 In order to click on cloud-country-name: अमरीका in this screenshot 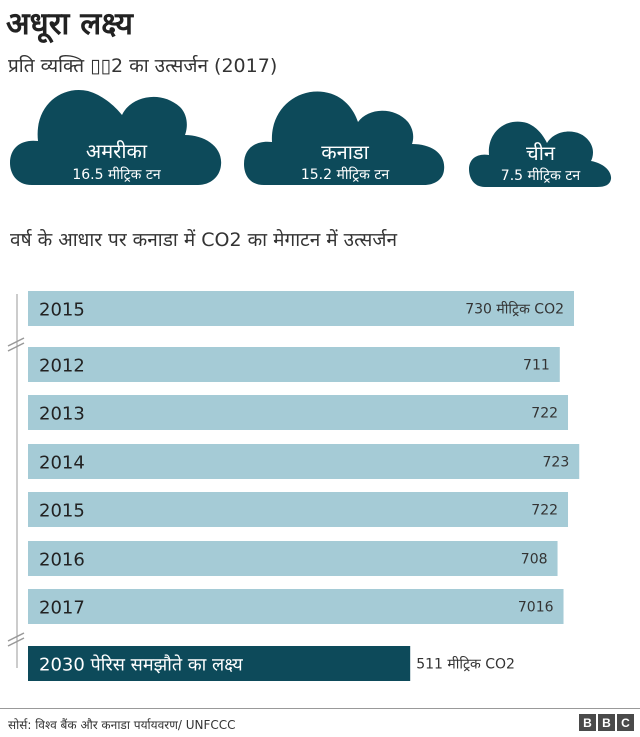, I will do `click(116, 151)`.